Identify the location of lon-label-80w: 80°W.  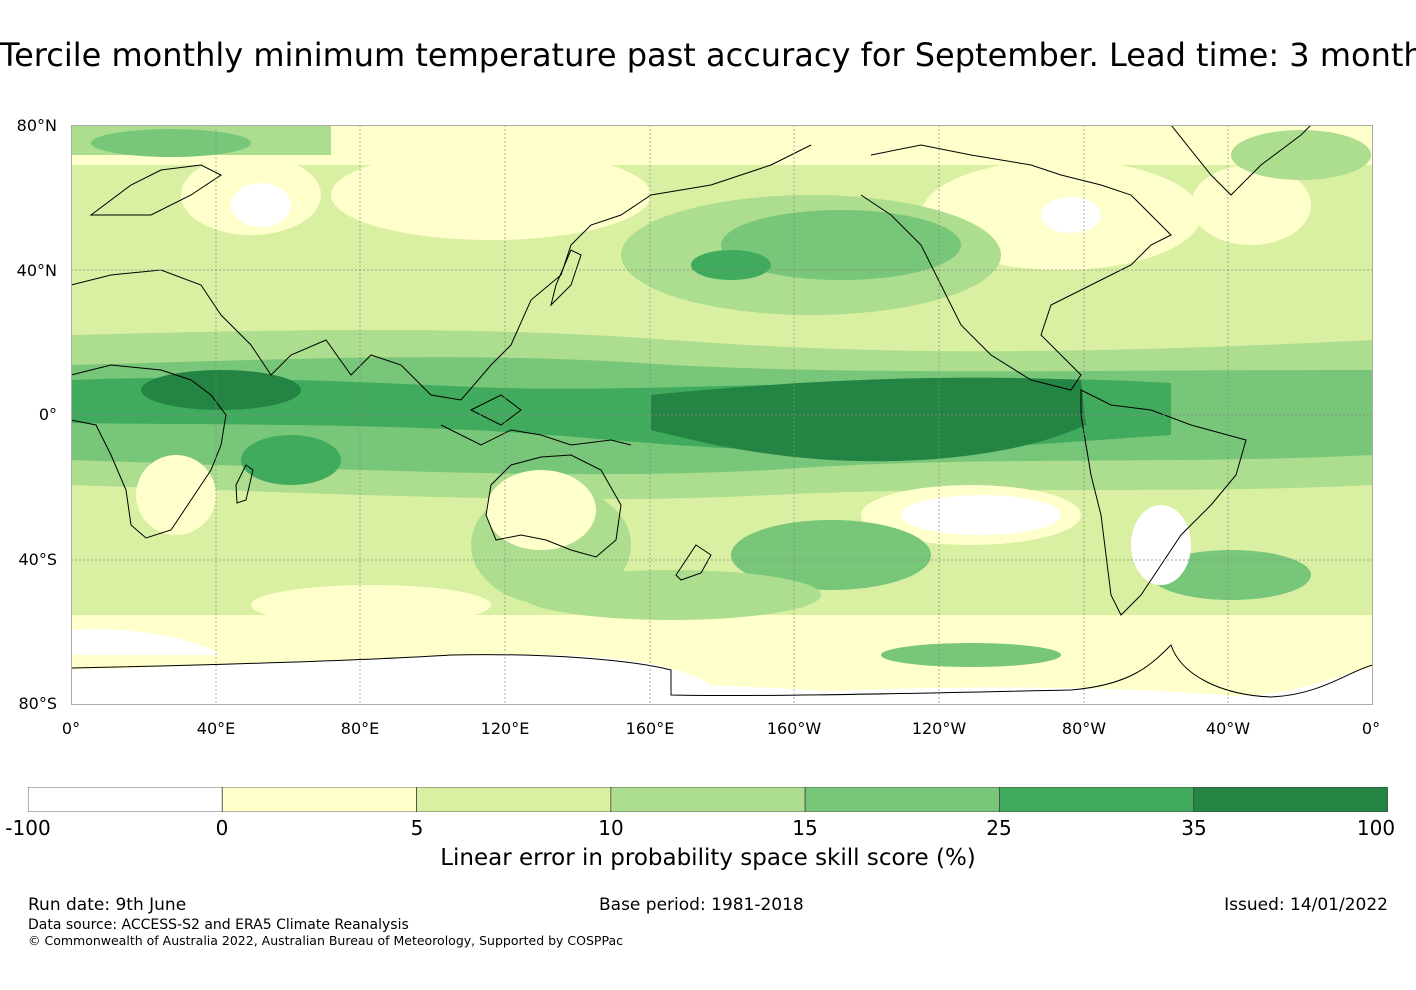
(1084, 728).